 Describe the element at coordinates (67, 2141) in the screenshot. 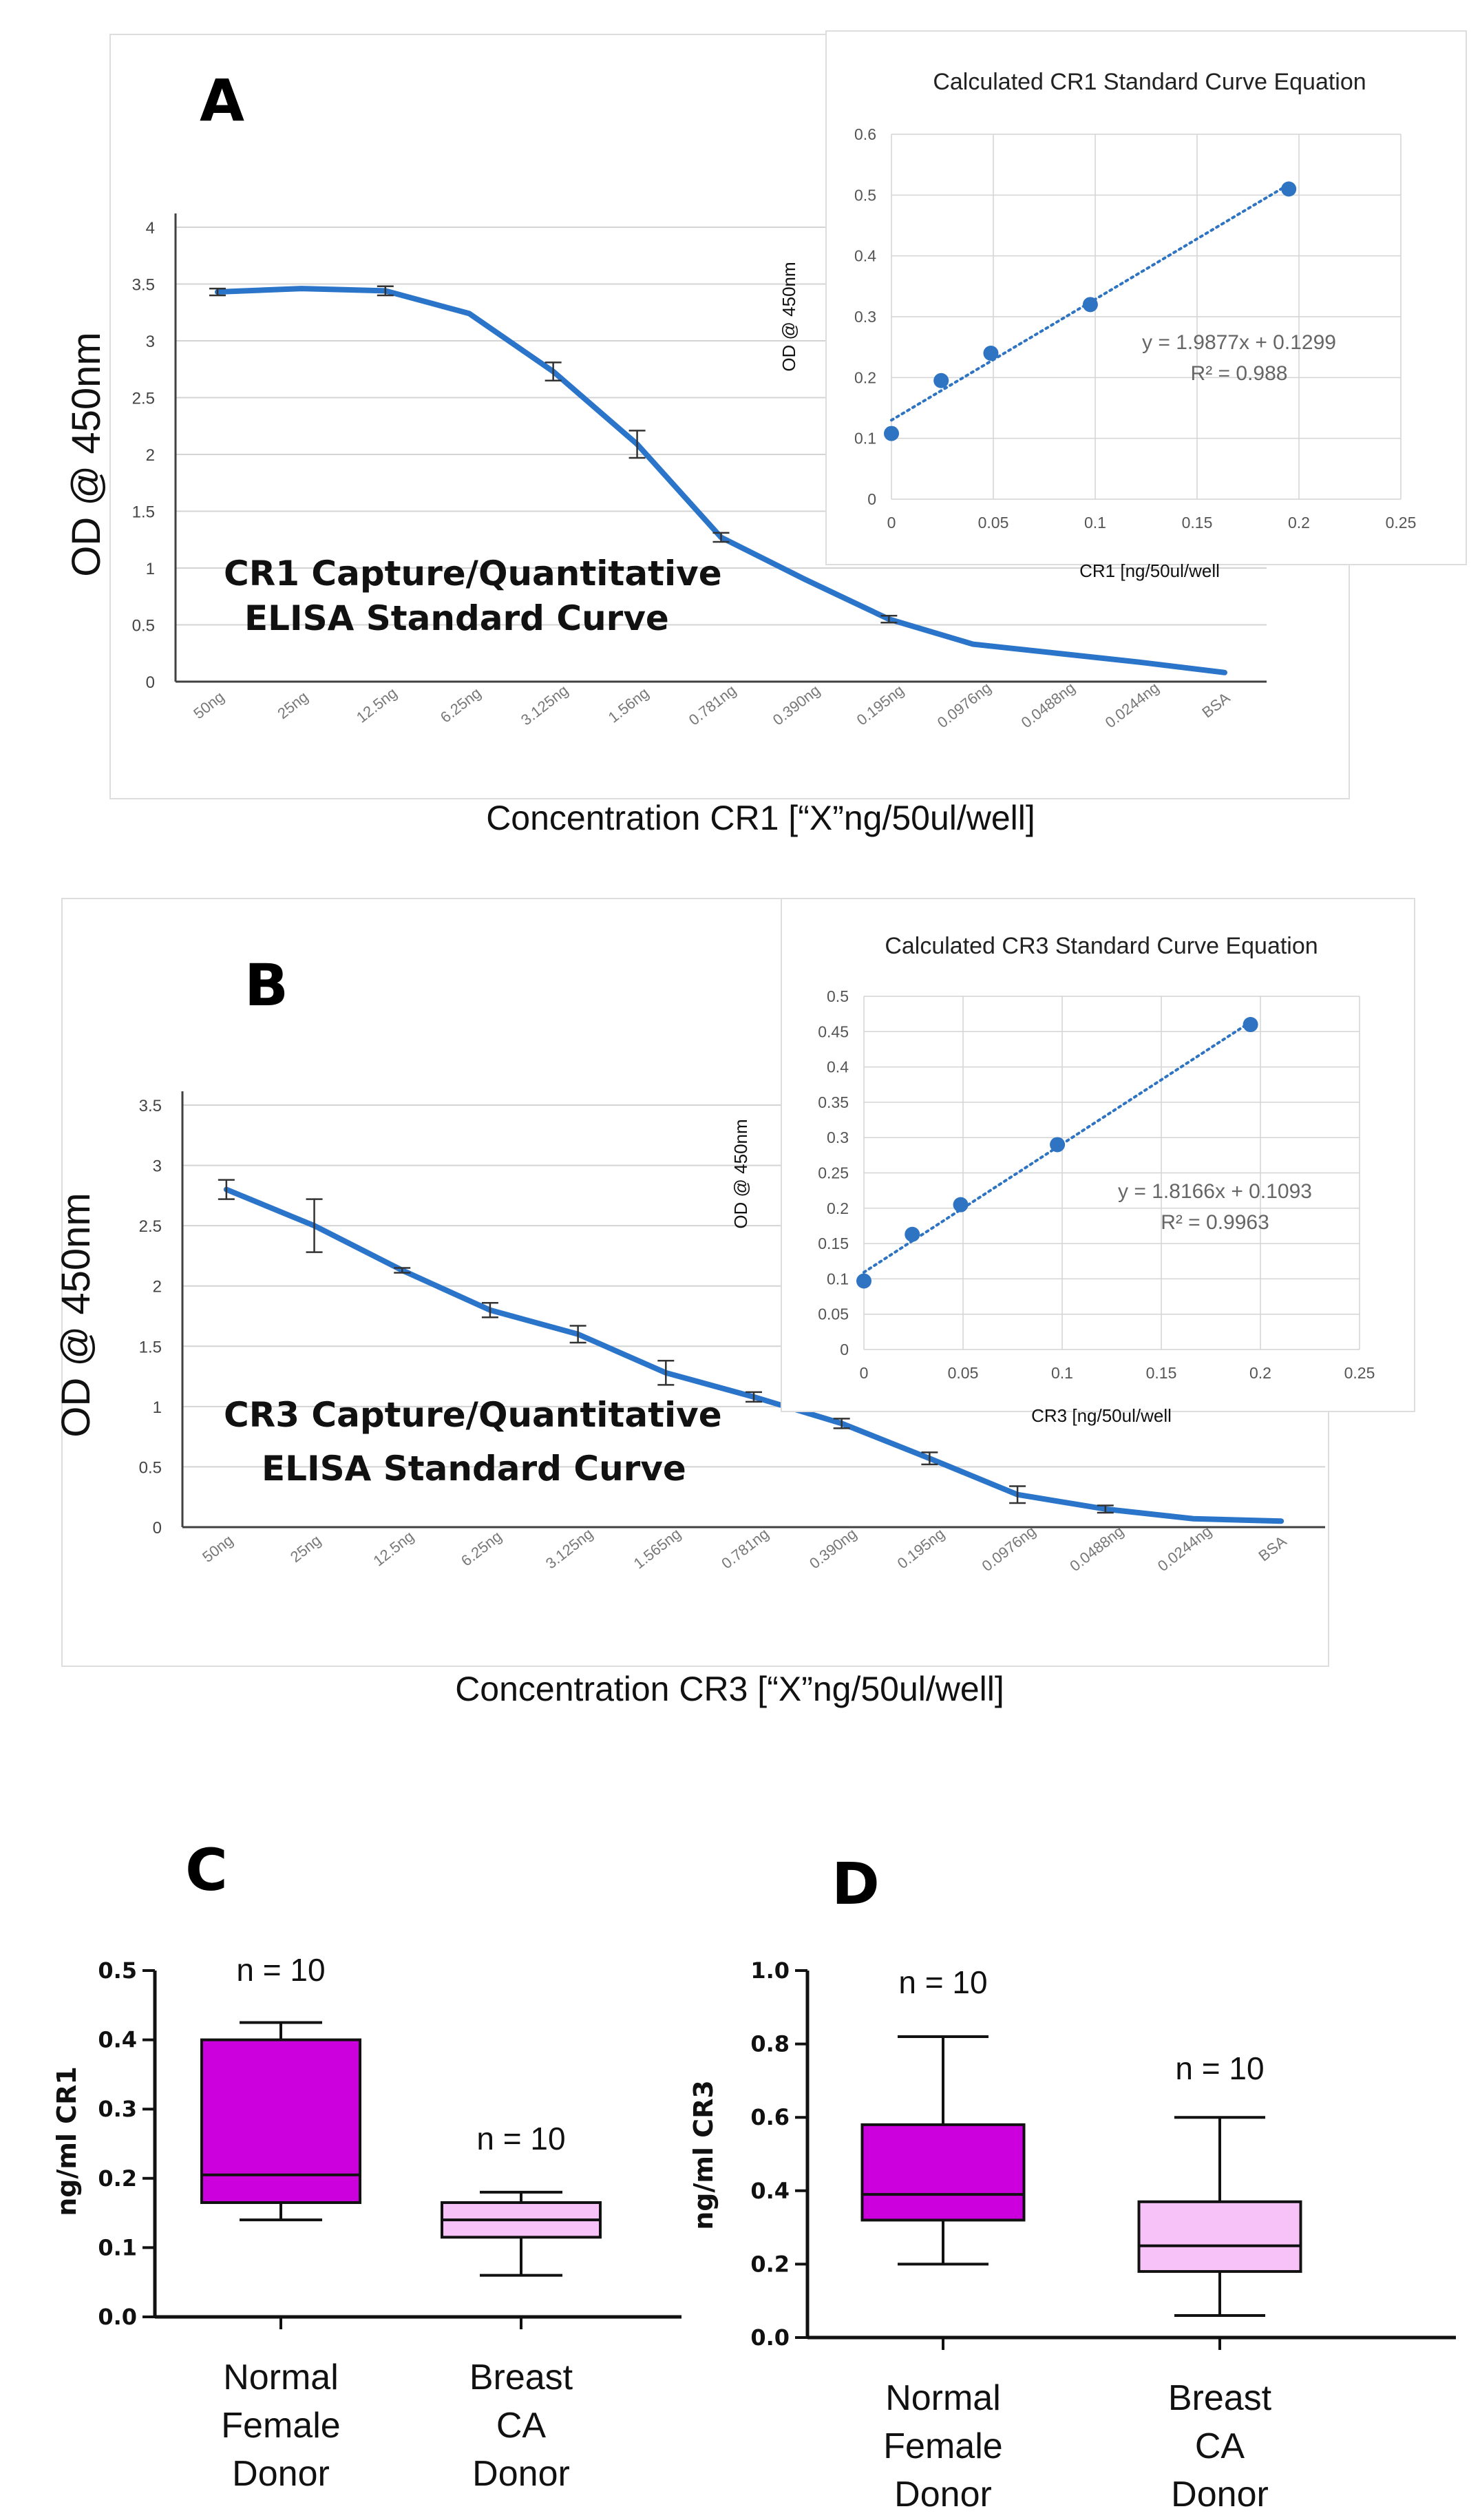

I see `y-axis-label: ng/ml CR1` at that location.